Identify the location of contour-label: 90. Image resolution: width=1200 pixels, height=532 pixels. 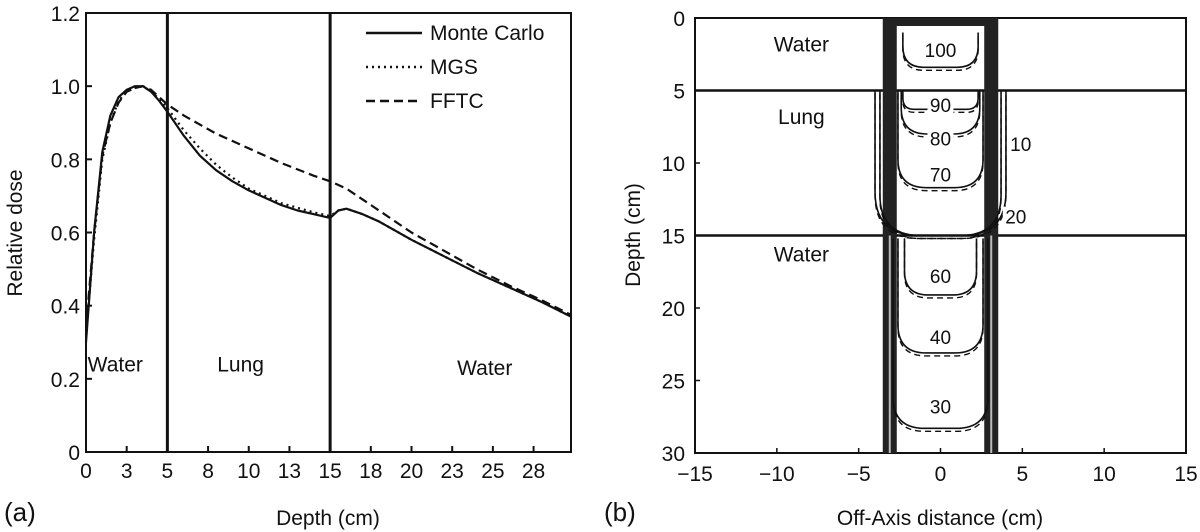
(940, 106).